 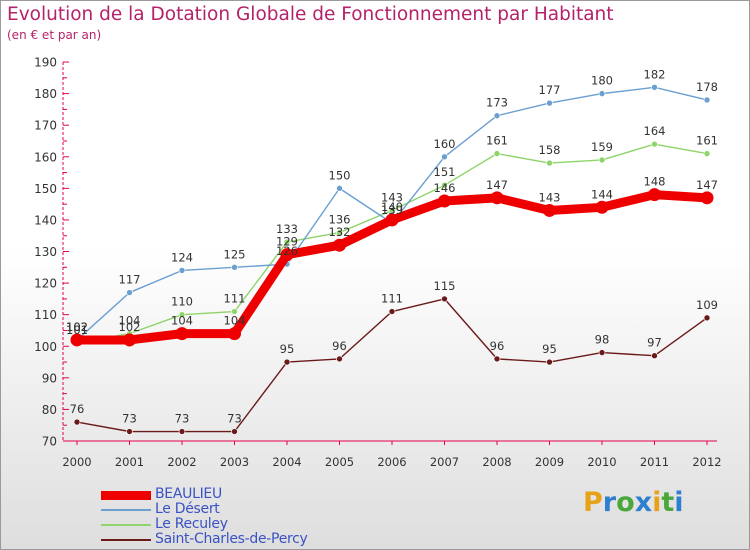 I want to click on x-tick-label: 2004, so click(x=286, y=462).